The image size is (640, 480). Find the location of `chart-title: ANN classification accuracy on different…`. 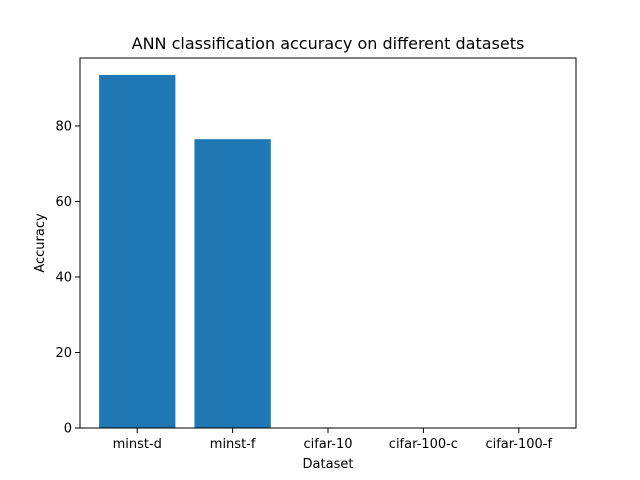

chart-title: ANN classification accuracy on different… is located at coordinates (328, 43).